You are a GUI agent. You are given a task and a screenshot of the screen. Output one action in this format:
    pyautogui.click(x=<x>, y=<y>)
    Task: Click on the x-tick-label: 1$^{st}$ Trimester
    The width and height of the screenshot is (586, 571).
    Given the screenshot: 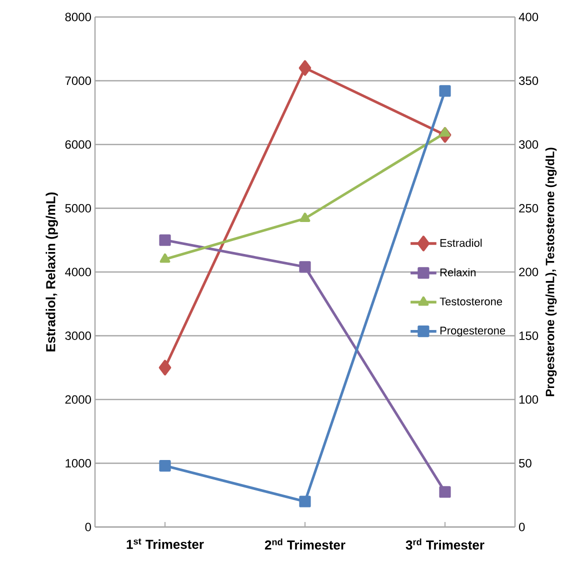 What is the action you would take?
    pyautogui.click(x=165, y=543)
    